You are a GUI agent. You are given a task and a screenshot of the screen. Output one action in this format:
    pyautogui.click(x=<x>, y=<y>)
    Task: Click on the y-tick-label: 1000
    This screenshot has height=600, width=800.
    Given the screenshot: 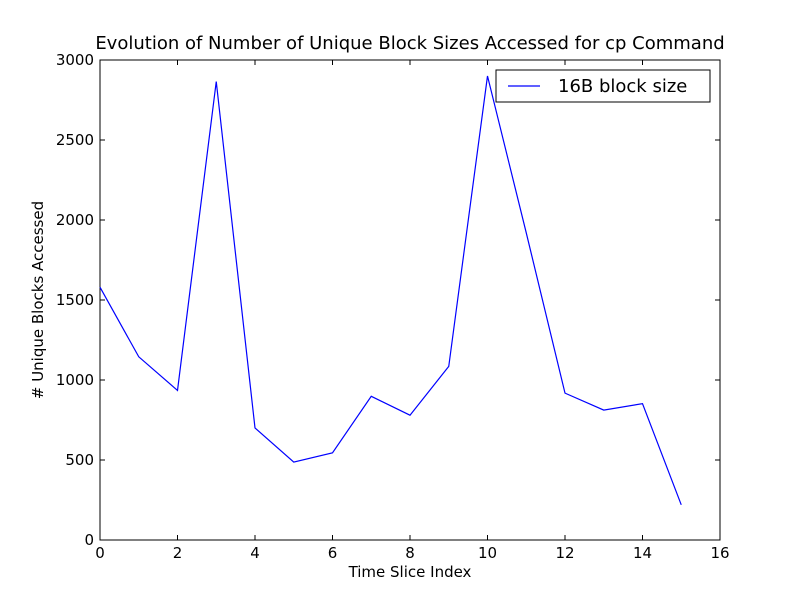 What is the action you would take?
    pyautogui.click(x=75, y=380)
    